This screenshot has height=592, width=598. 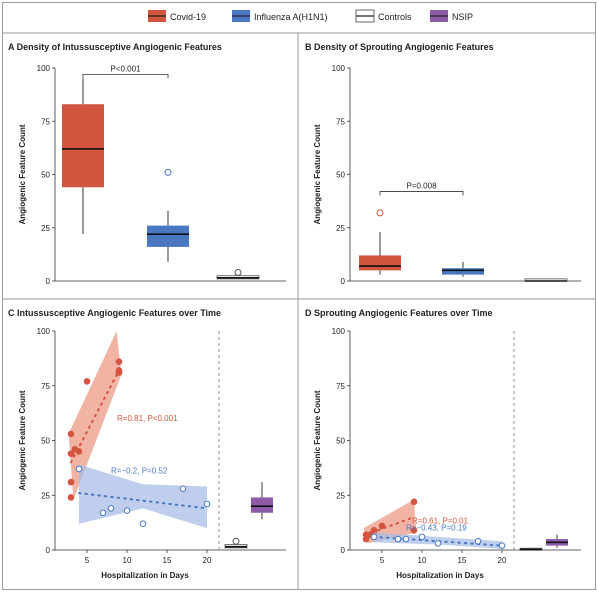 I want to click on legend: Covid-19 Influenza A(H1N1) Controls NSIP, so click(x=310, y=16).